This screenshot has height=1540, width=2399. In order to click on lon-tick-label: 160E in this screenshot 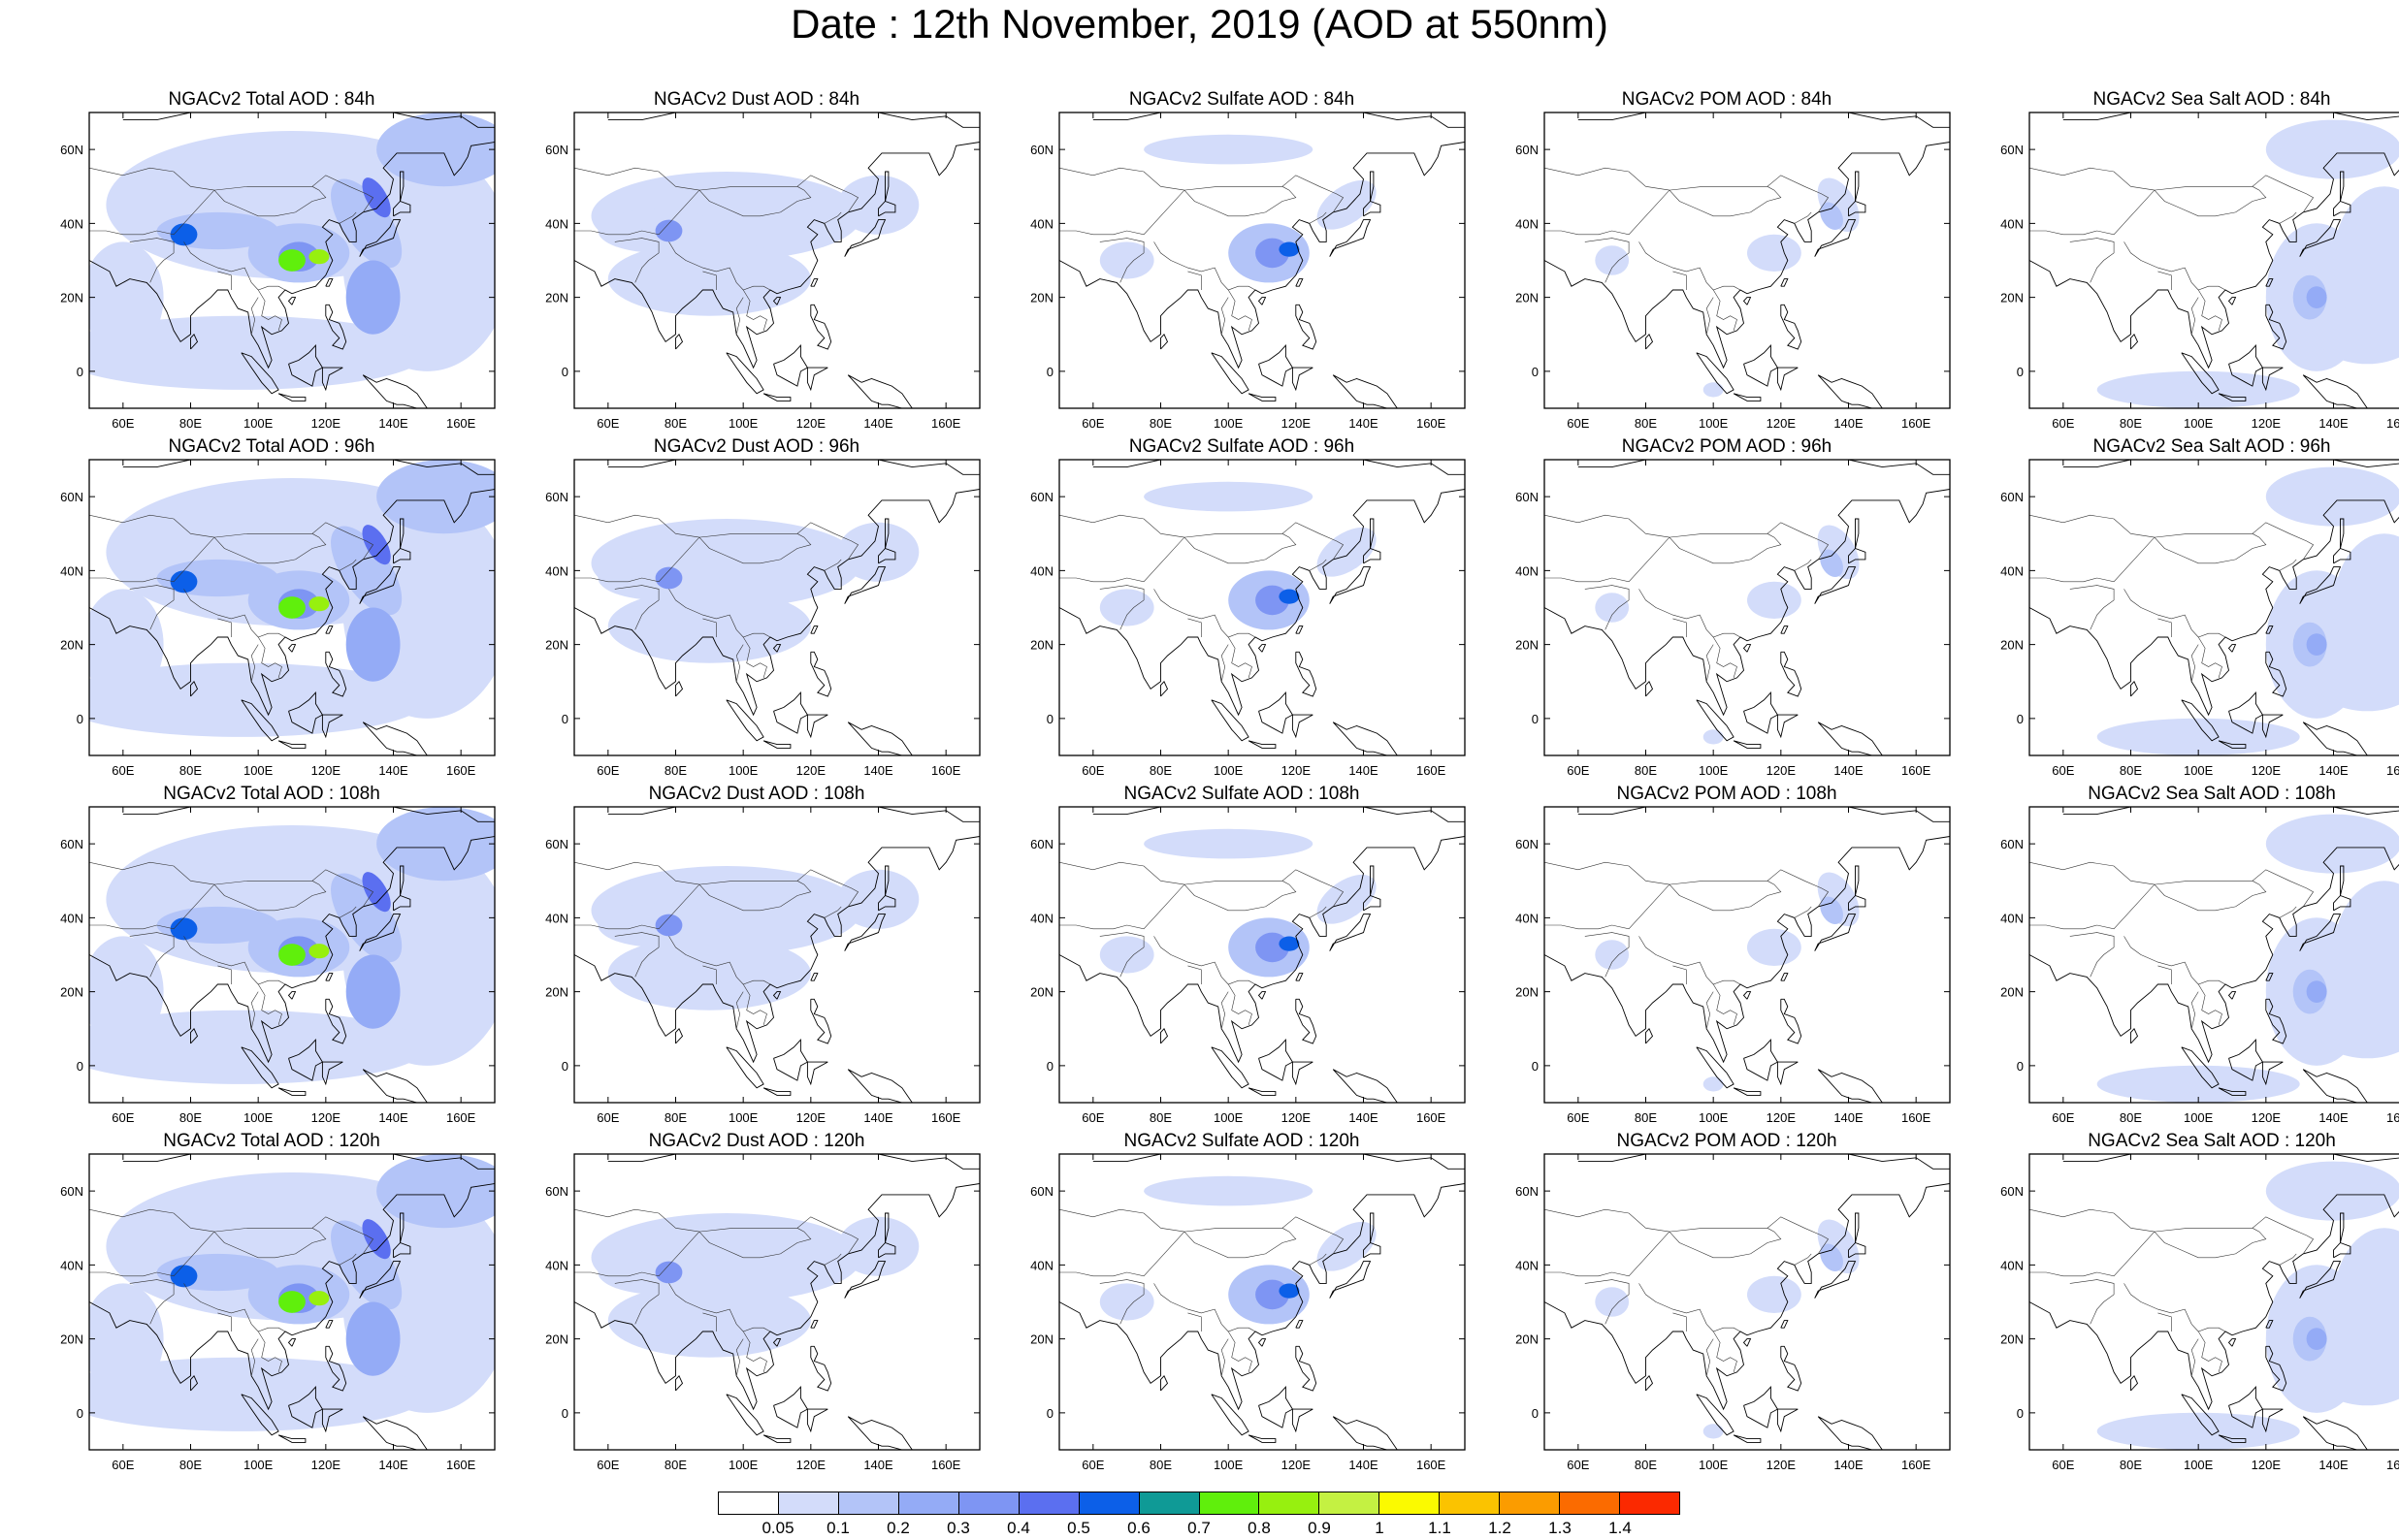, I will do `click(1916, 1118)`.